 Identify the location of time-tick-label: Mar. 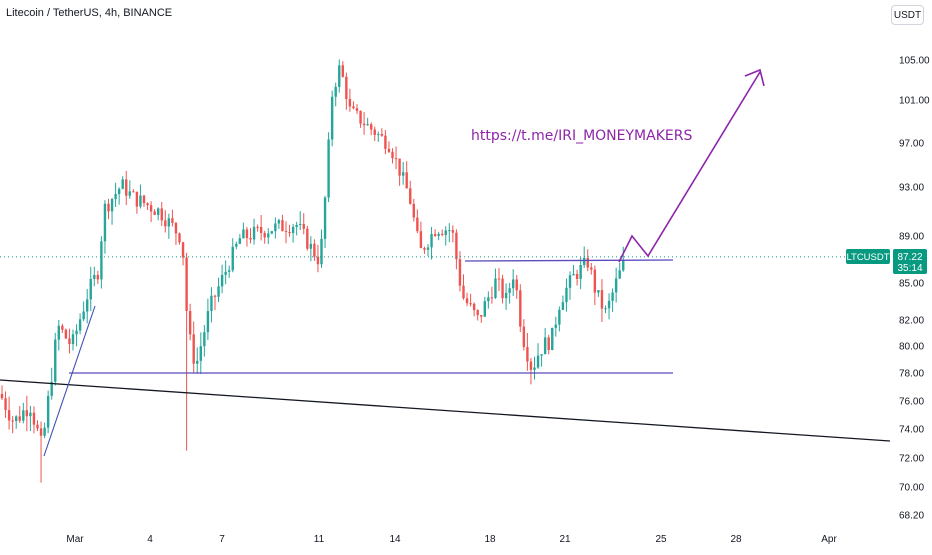
(75, 539).